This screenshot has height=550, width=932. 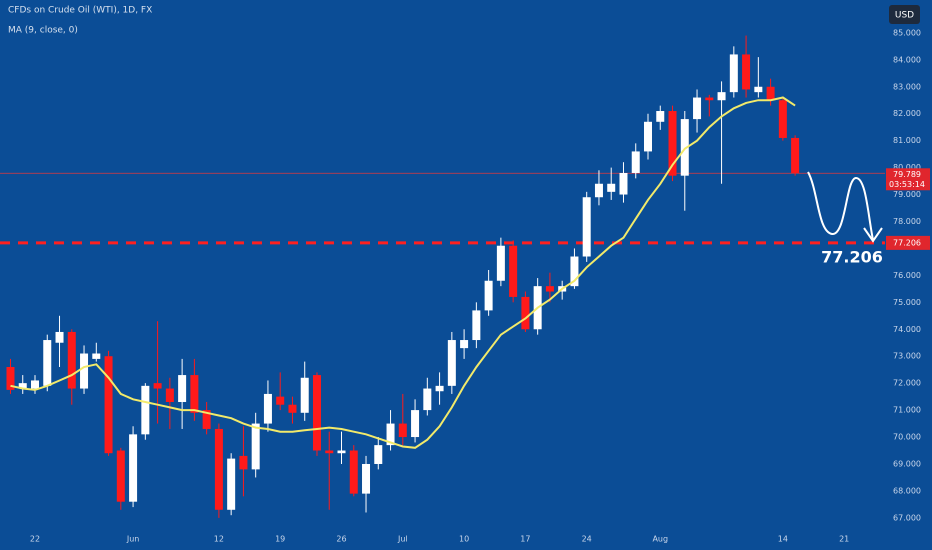 I want to click on indicator-label: MA (9, close, 0), so click(x=43, y=31).